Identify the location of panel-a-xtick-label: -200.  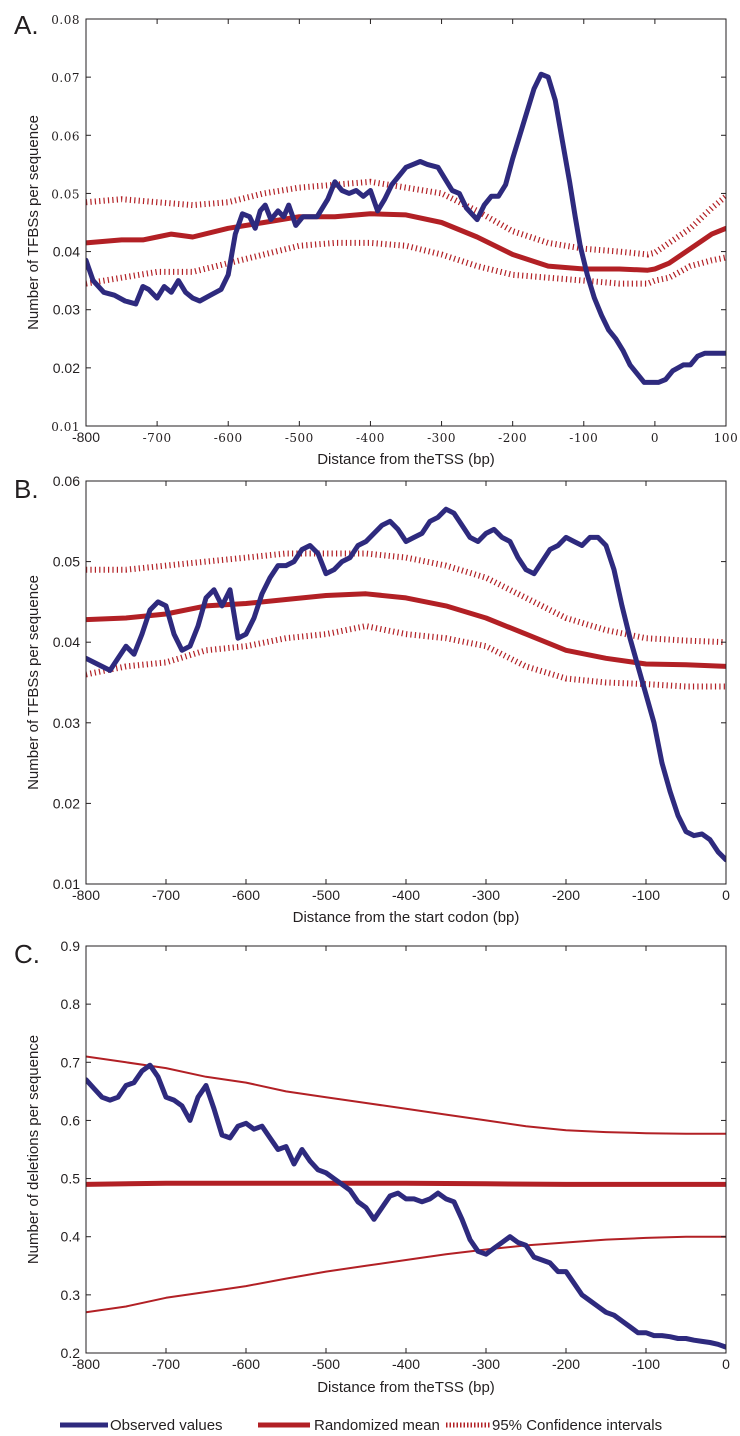
(512, 438).